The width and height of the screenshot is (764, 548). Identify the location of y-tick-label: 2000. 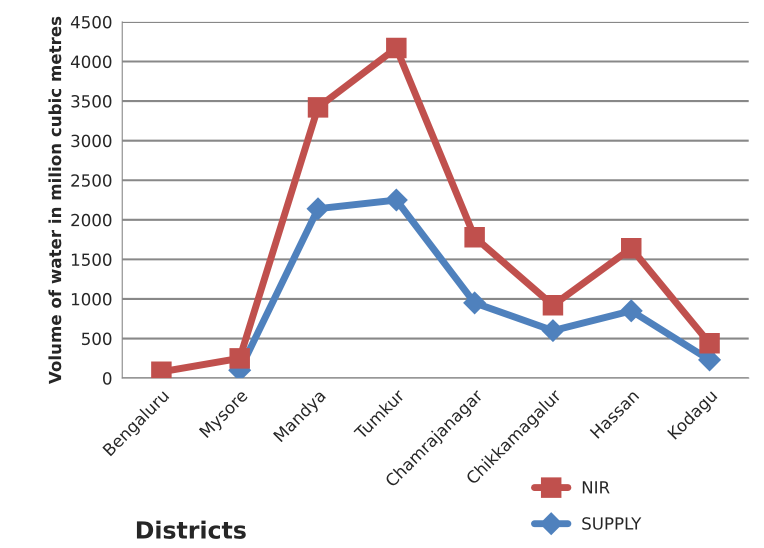
(91, 220).